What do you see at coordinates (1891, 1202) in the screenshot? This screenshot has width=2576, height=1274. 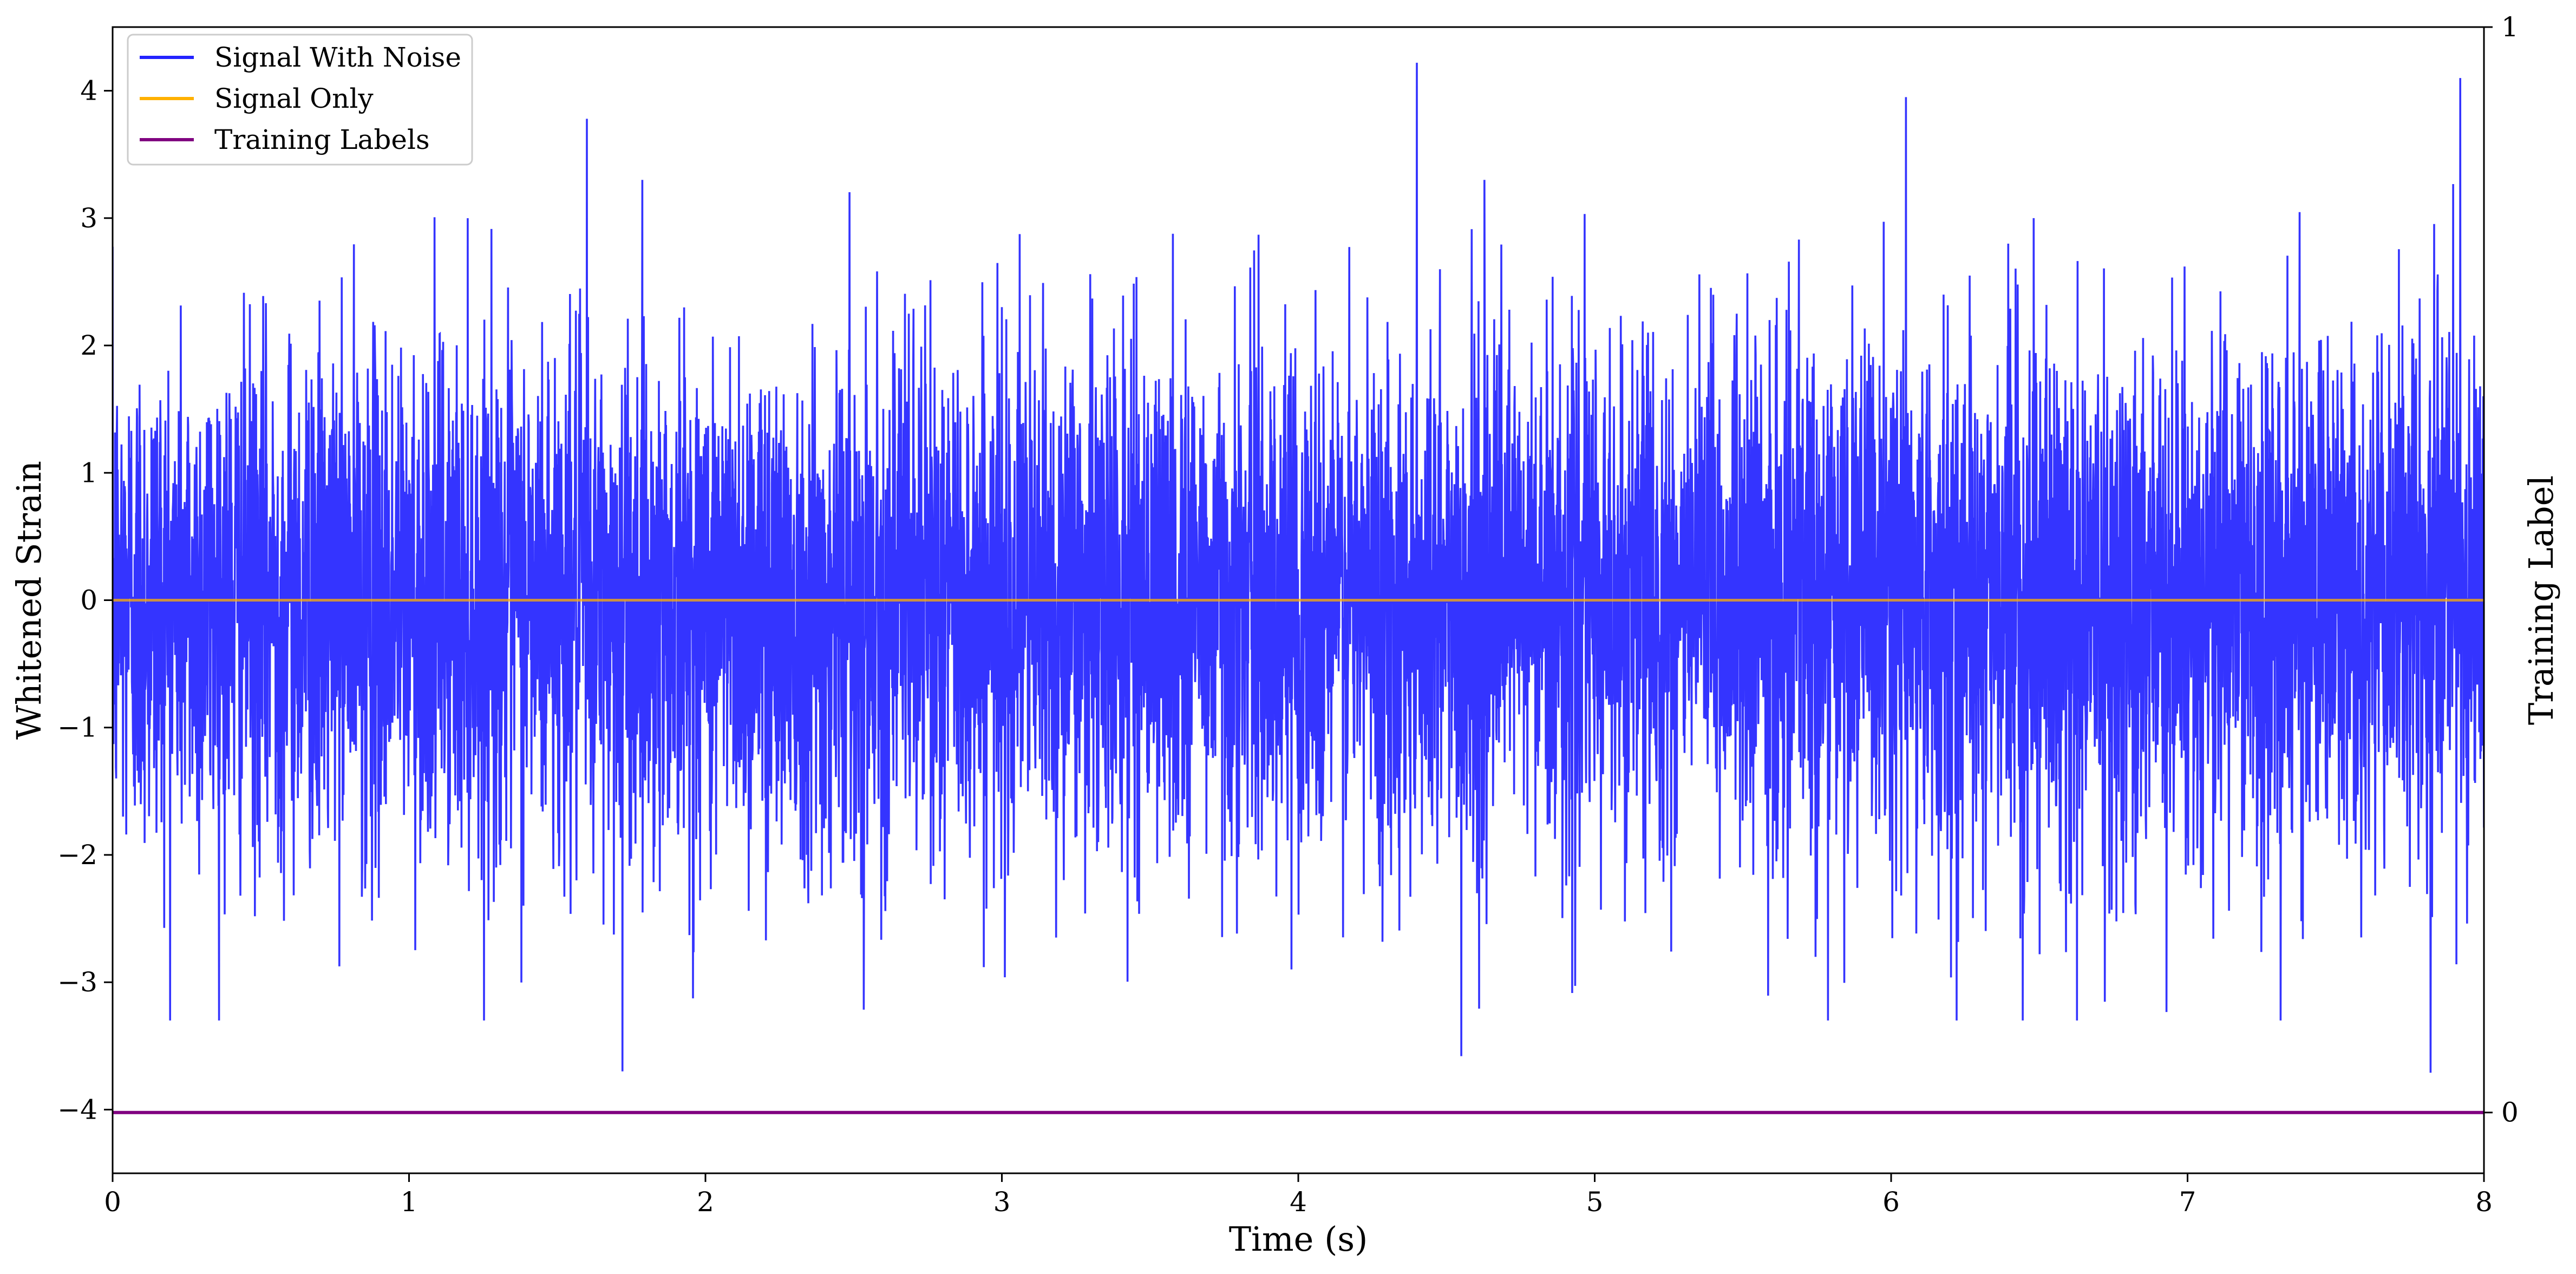 I see `x-tick-label: 6` at bounding box center [1891, 1202].